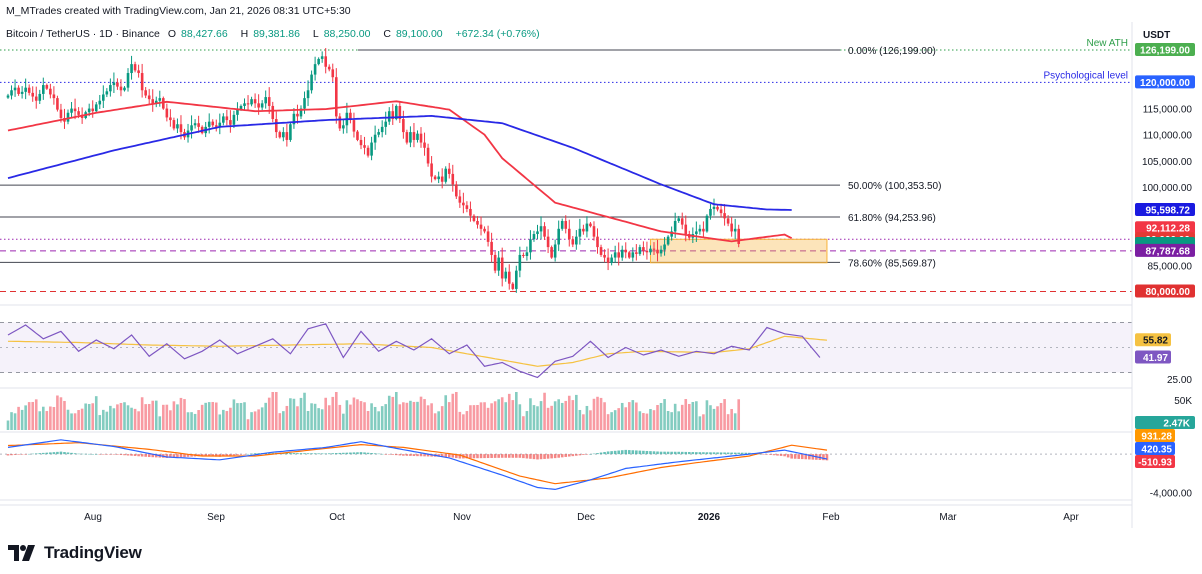 Image resolution: width=1202 pixels, height=574 pixels. Describe the element at coordinates (1157, 35) in the screenshot. I see `currency-label: USDT` at that location.